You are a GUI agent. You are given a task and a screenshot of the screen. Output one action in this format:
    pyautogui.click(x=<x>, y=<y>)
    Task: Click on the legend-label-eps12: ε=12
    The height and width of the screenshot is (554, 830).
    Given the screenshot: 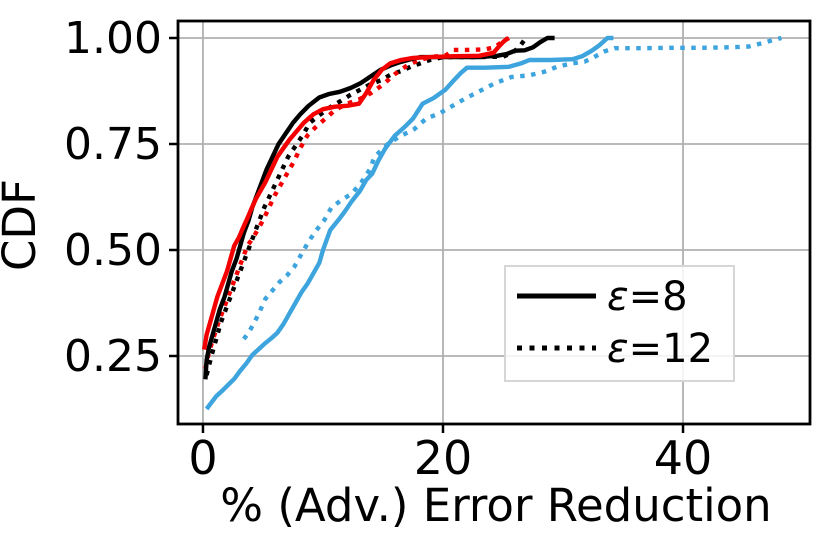 What is the action you would take?
    pyautogui.click(x=660, y=349)
    